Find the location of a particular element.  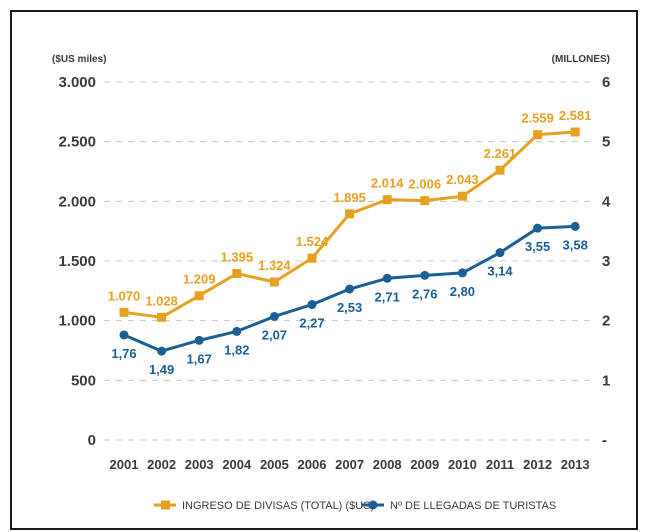

x-tick-label: 2007 is located at coordinates (349, 464).